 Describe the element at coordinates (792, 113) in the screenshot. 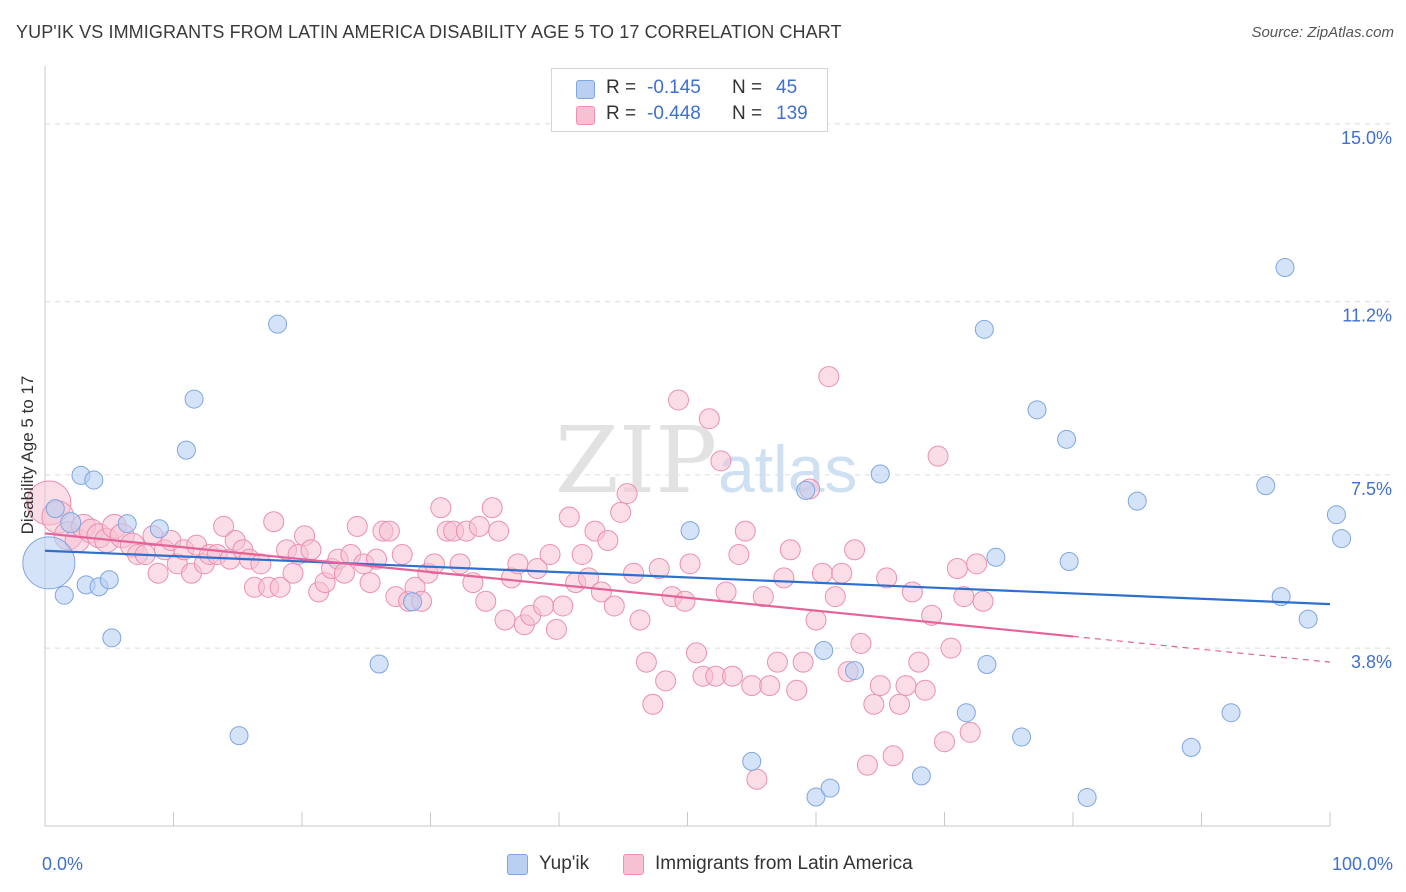

I see `legend-n-value: 139` at that location.